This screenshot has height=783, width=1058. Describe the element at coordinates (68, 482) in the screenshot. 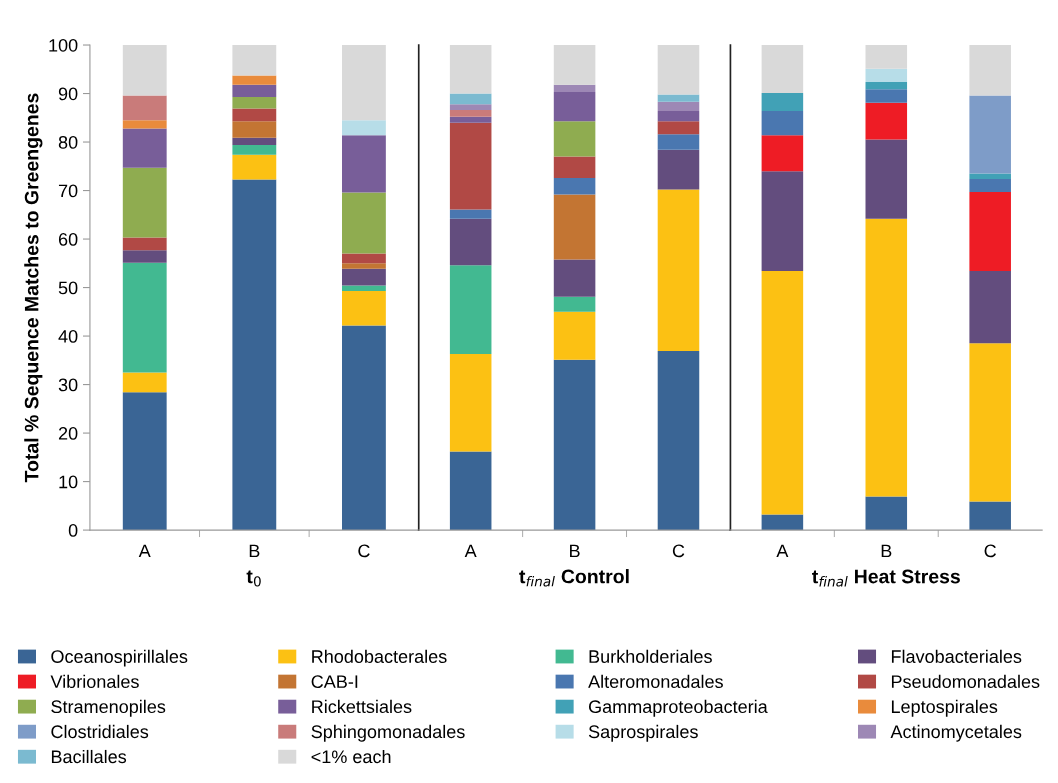

I see `y-tick-label: 10` at that location.